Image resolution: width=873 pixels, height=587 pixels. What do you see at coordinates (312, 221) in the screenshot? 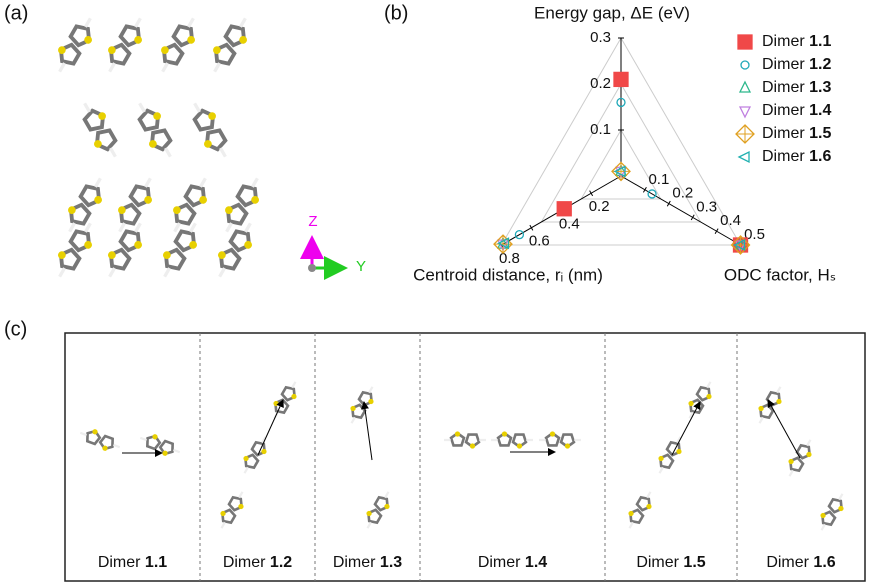
I see `axis-label: Z` at bounding box center [312, 221].